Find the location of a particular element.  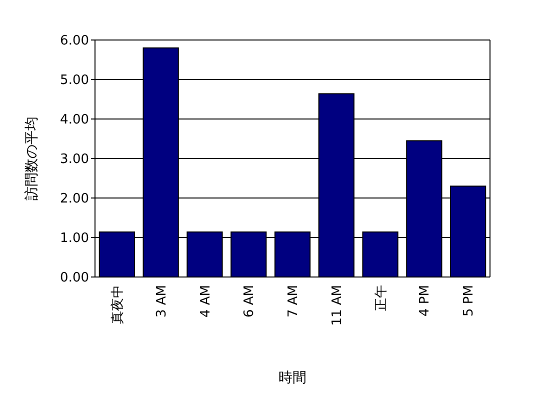

y-tick-label: 3.00 is located at coordinates (74, 160).